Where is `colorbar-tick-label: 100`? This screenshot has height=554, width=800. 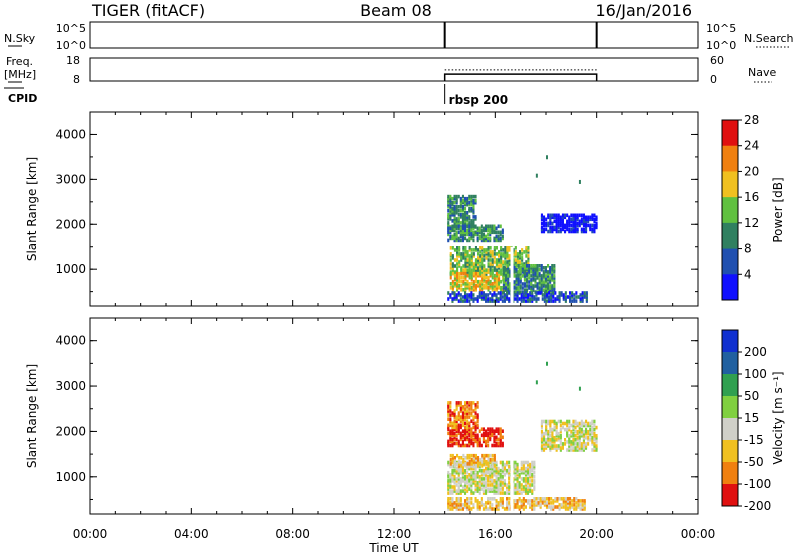 colorbar-tick-label: 100 is located at coordinates (755, 374).